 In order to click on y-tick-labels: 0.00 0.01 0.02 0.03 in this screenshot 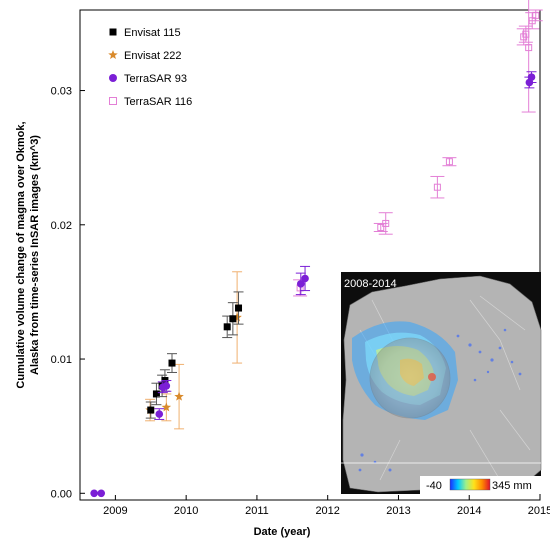, I will do `click(61, 293)`.